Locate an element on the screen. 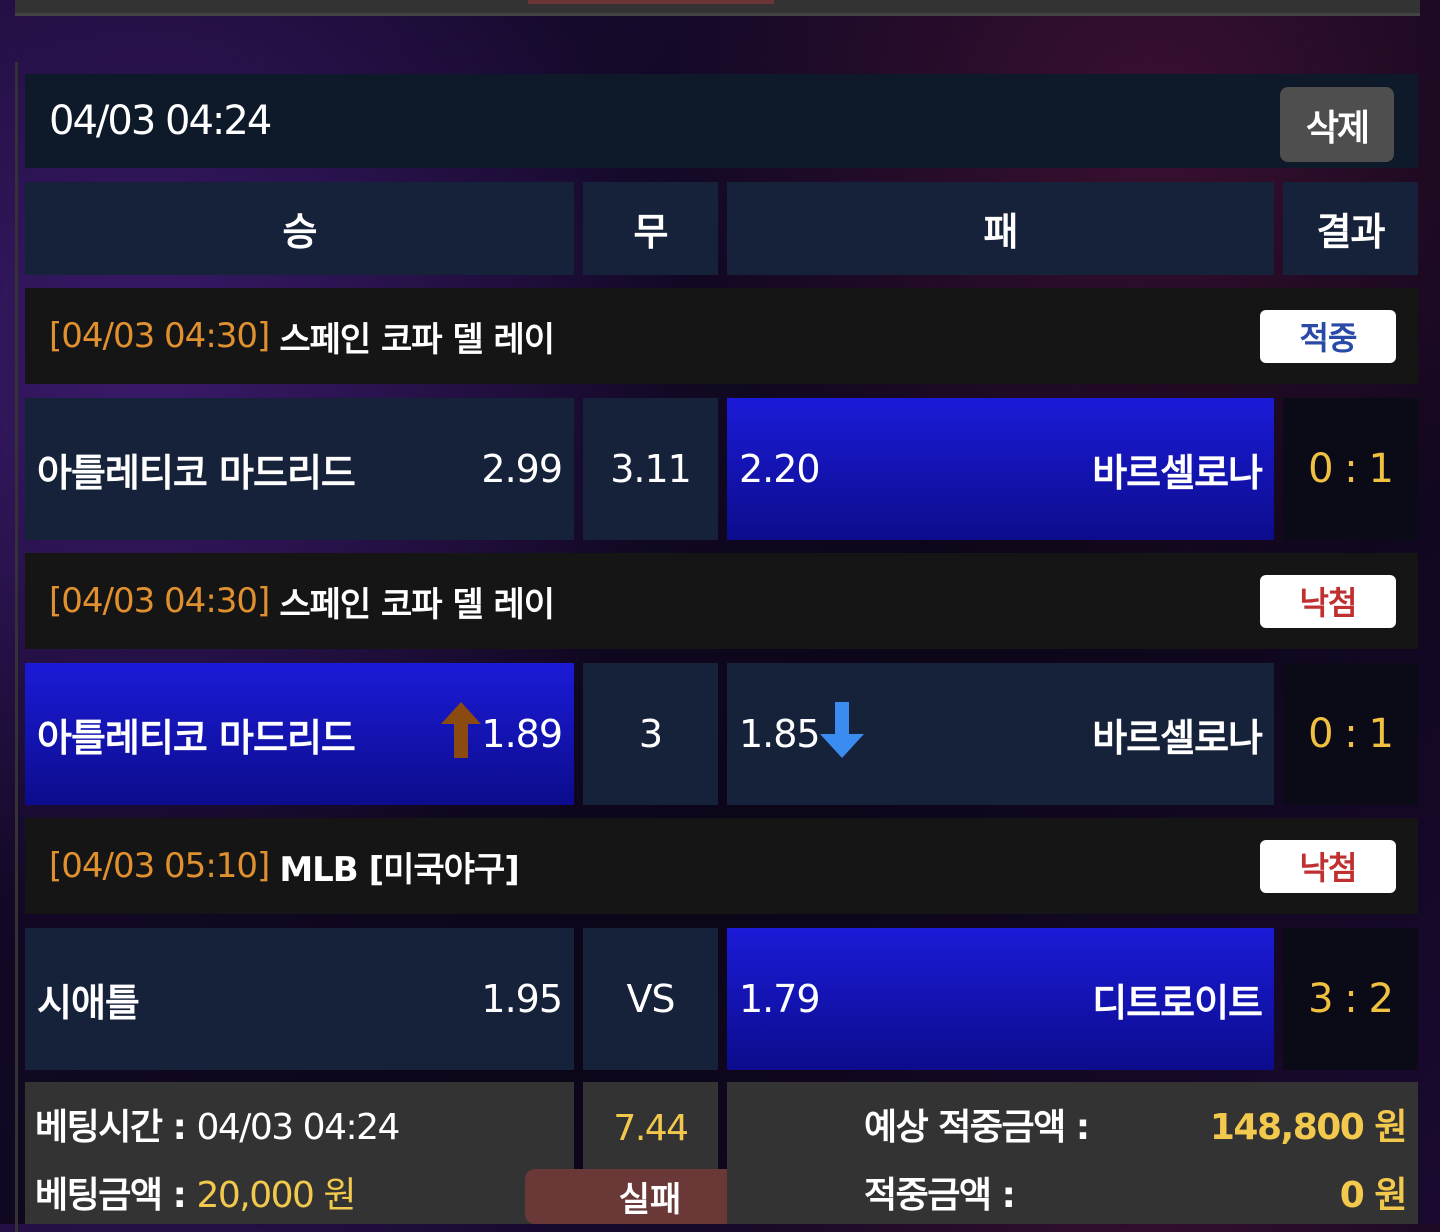  won-amount: 0 원 is located at coordinates (1373, 1195).